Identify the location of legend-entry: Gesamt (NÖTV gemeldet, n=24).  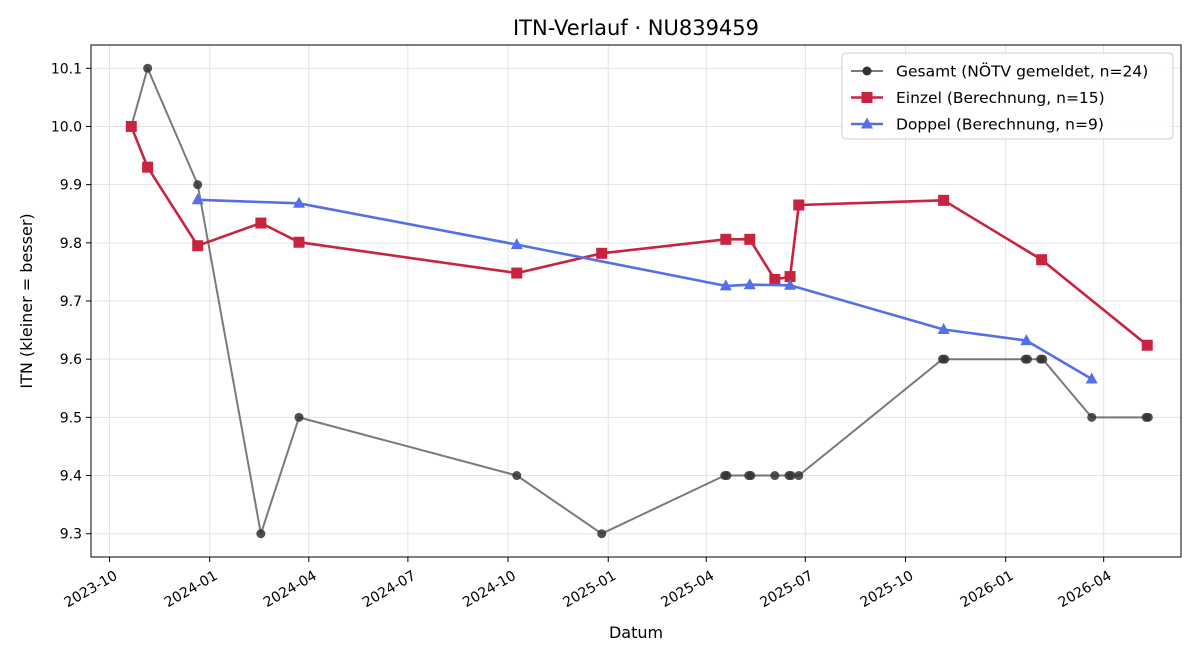
(999, 71).